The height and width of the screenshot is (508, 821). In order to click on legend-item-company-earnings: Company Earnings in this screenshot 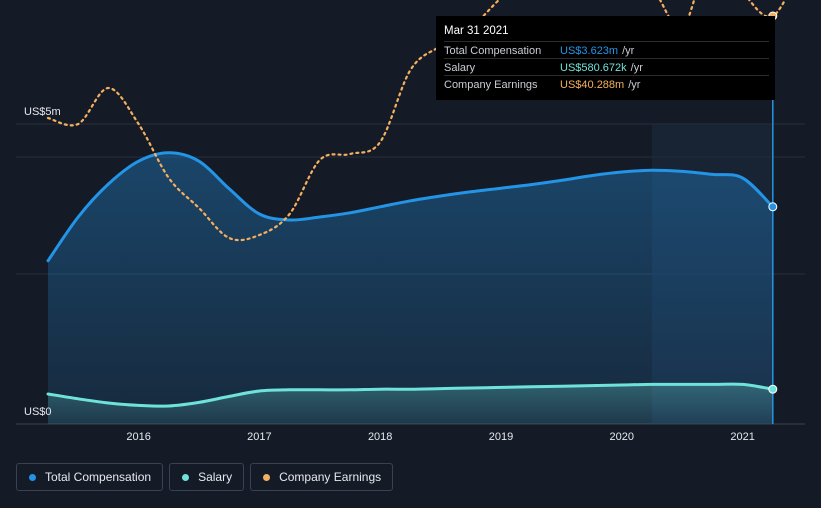, I will do `click(322, 477)`.